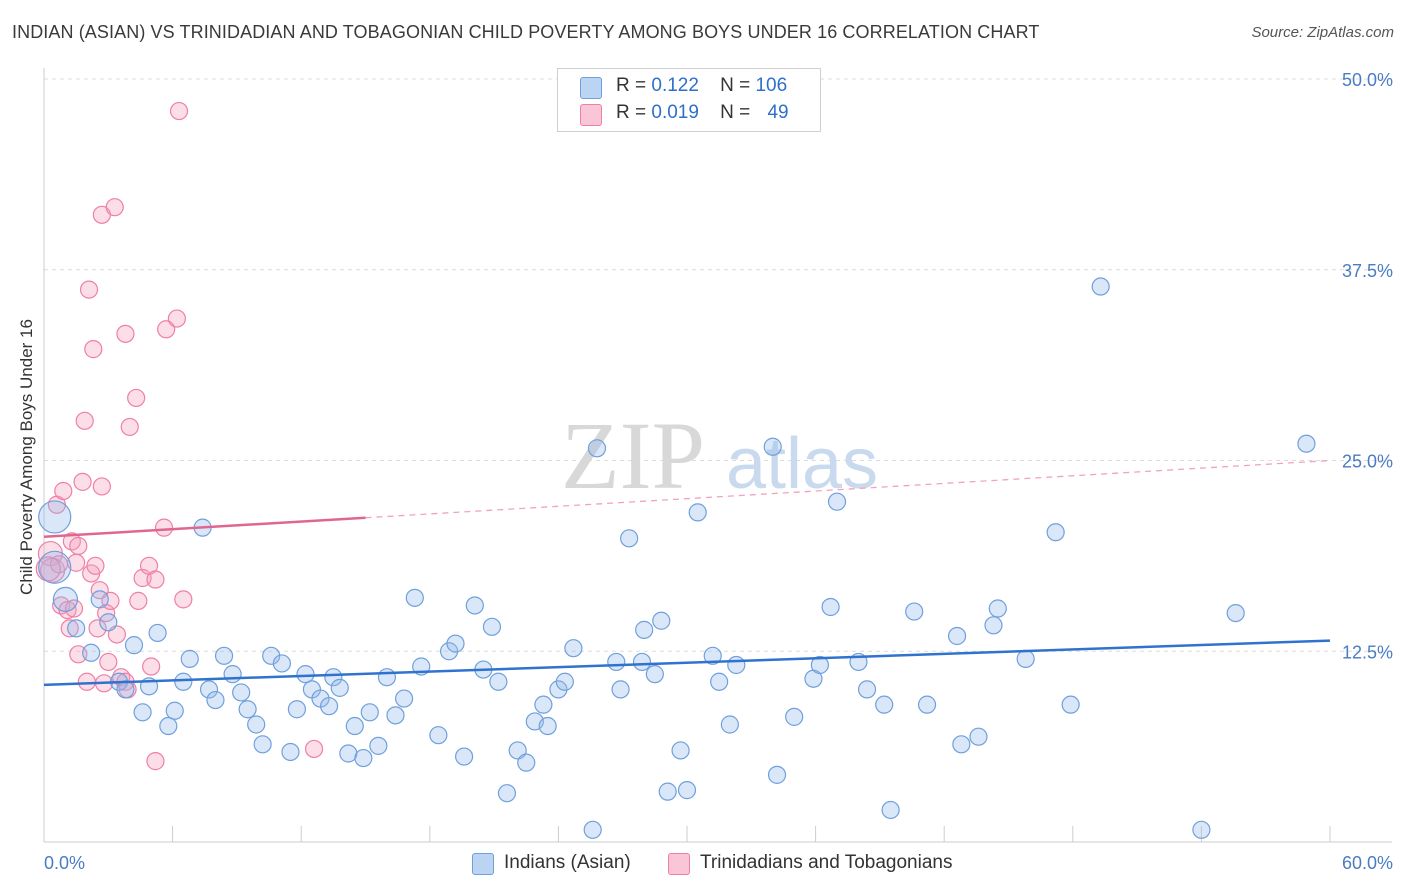 This screenshot has height=892, width=1406. I want to click on legend-swatch-blue, so click(591, 88).